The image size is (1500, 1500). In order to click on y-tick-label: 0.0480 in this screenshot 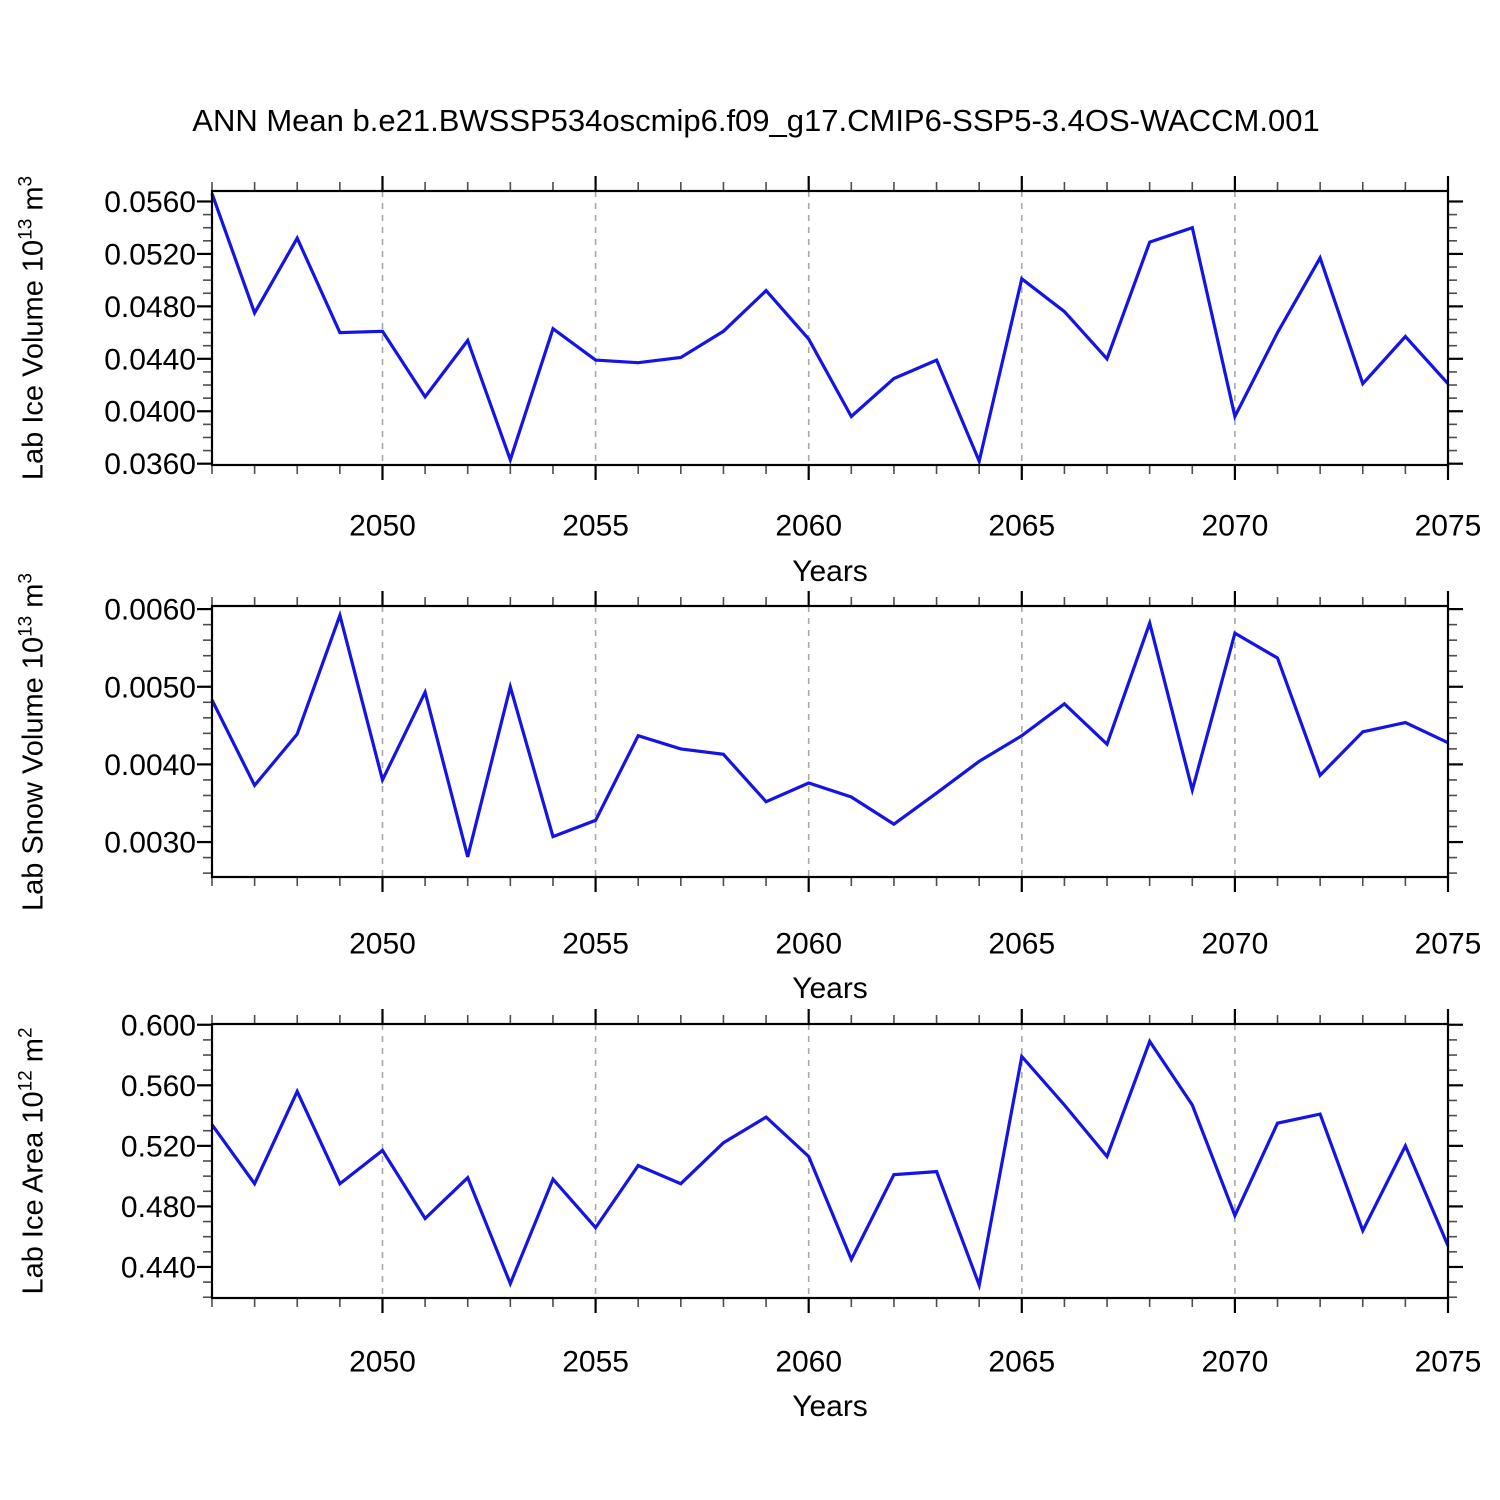, I will do `click(150, 307)`.